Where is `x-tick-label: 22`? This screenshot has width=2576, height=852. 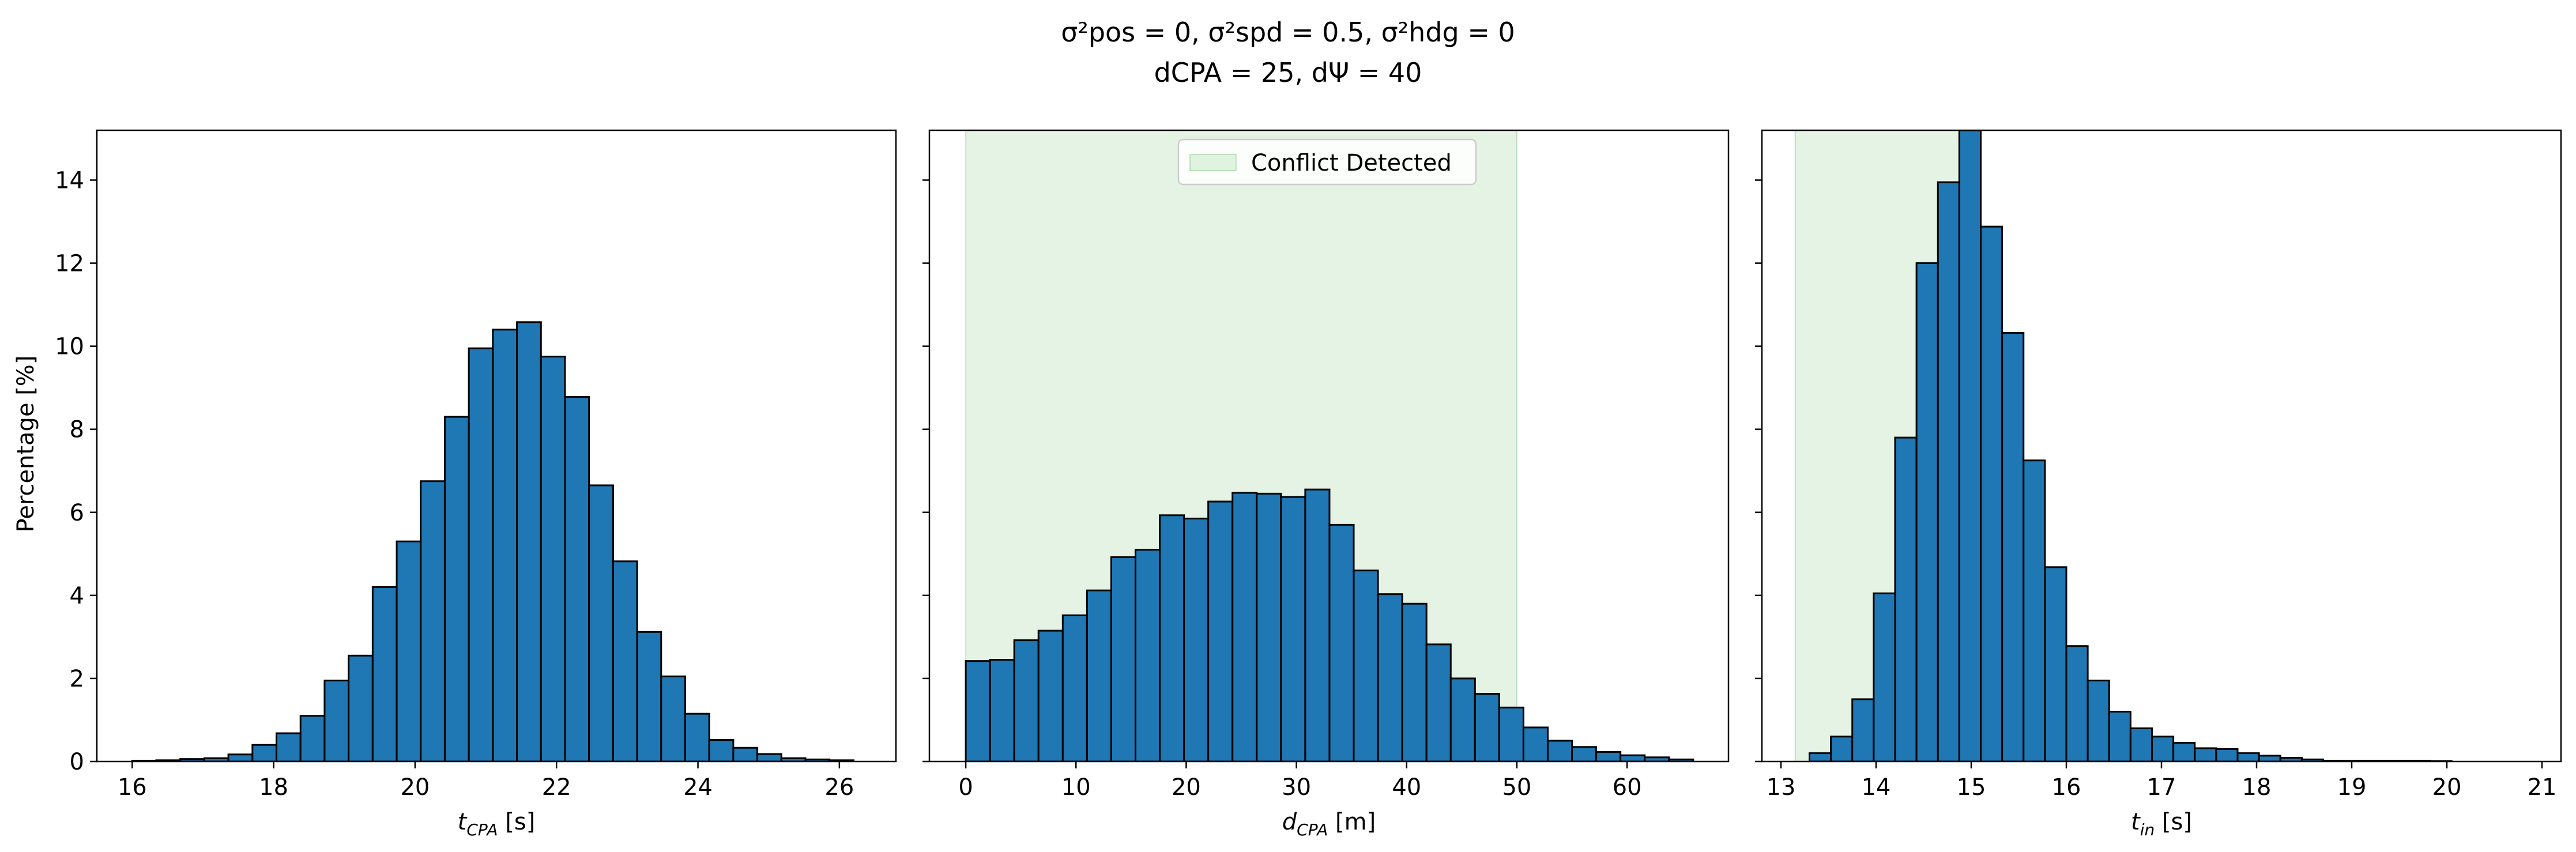 x-tick-label: 22 is located at coordinates (556, 787).